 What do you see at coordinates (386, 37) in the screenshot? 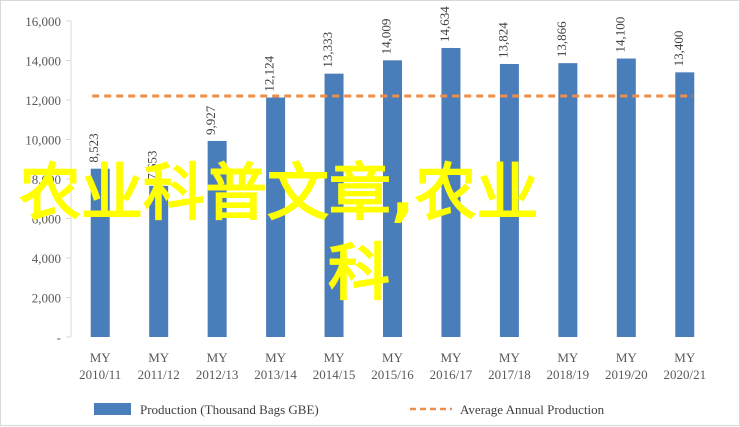
I see `bar-data-label: 14,009` at bounding box center [386, 37].